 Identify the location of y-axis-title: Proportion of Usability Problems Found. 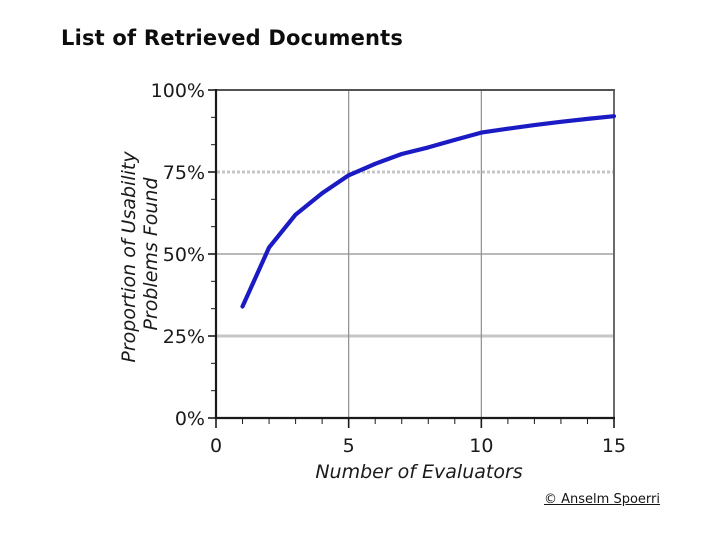
(140, 254).